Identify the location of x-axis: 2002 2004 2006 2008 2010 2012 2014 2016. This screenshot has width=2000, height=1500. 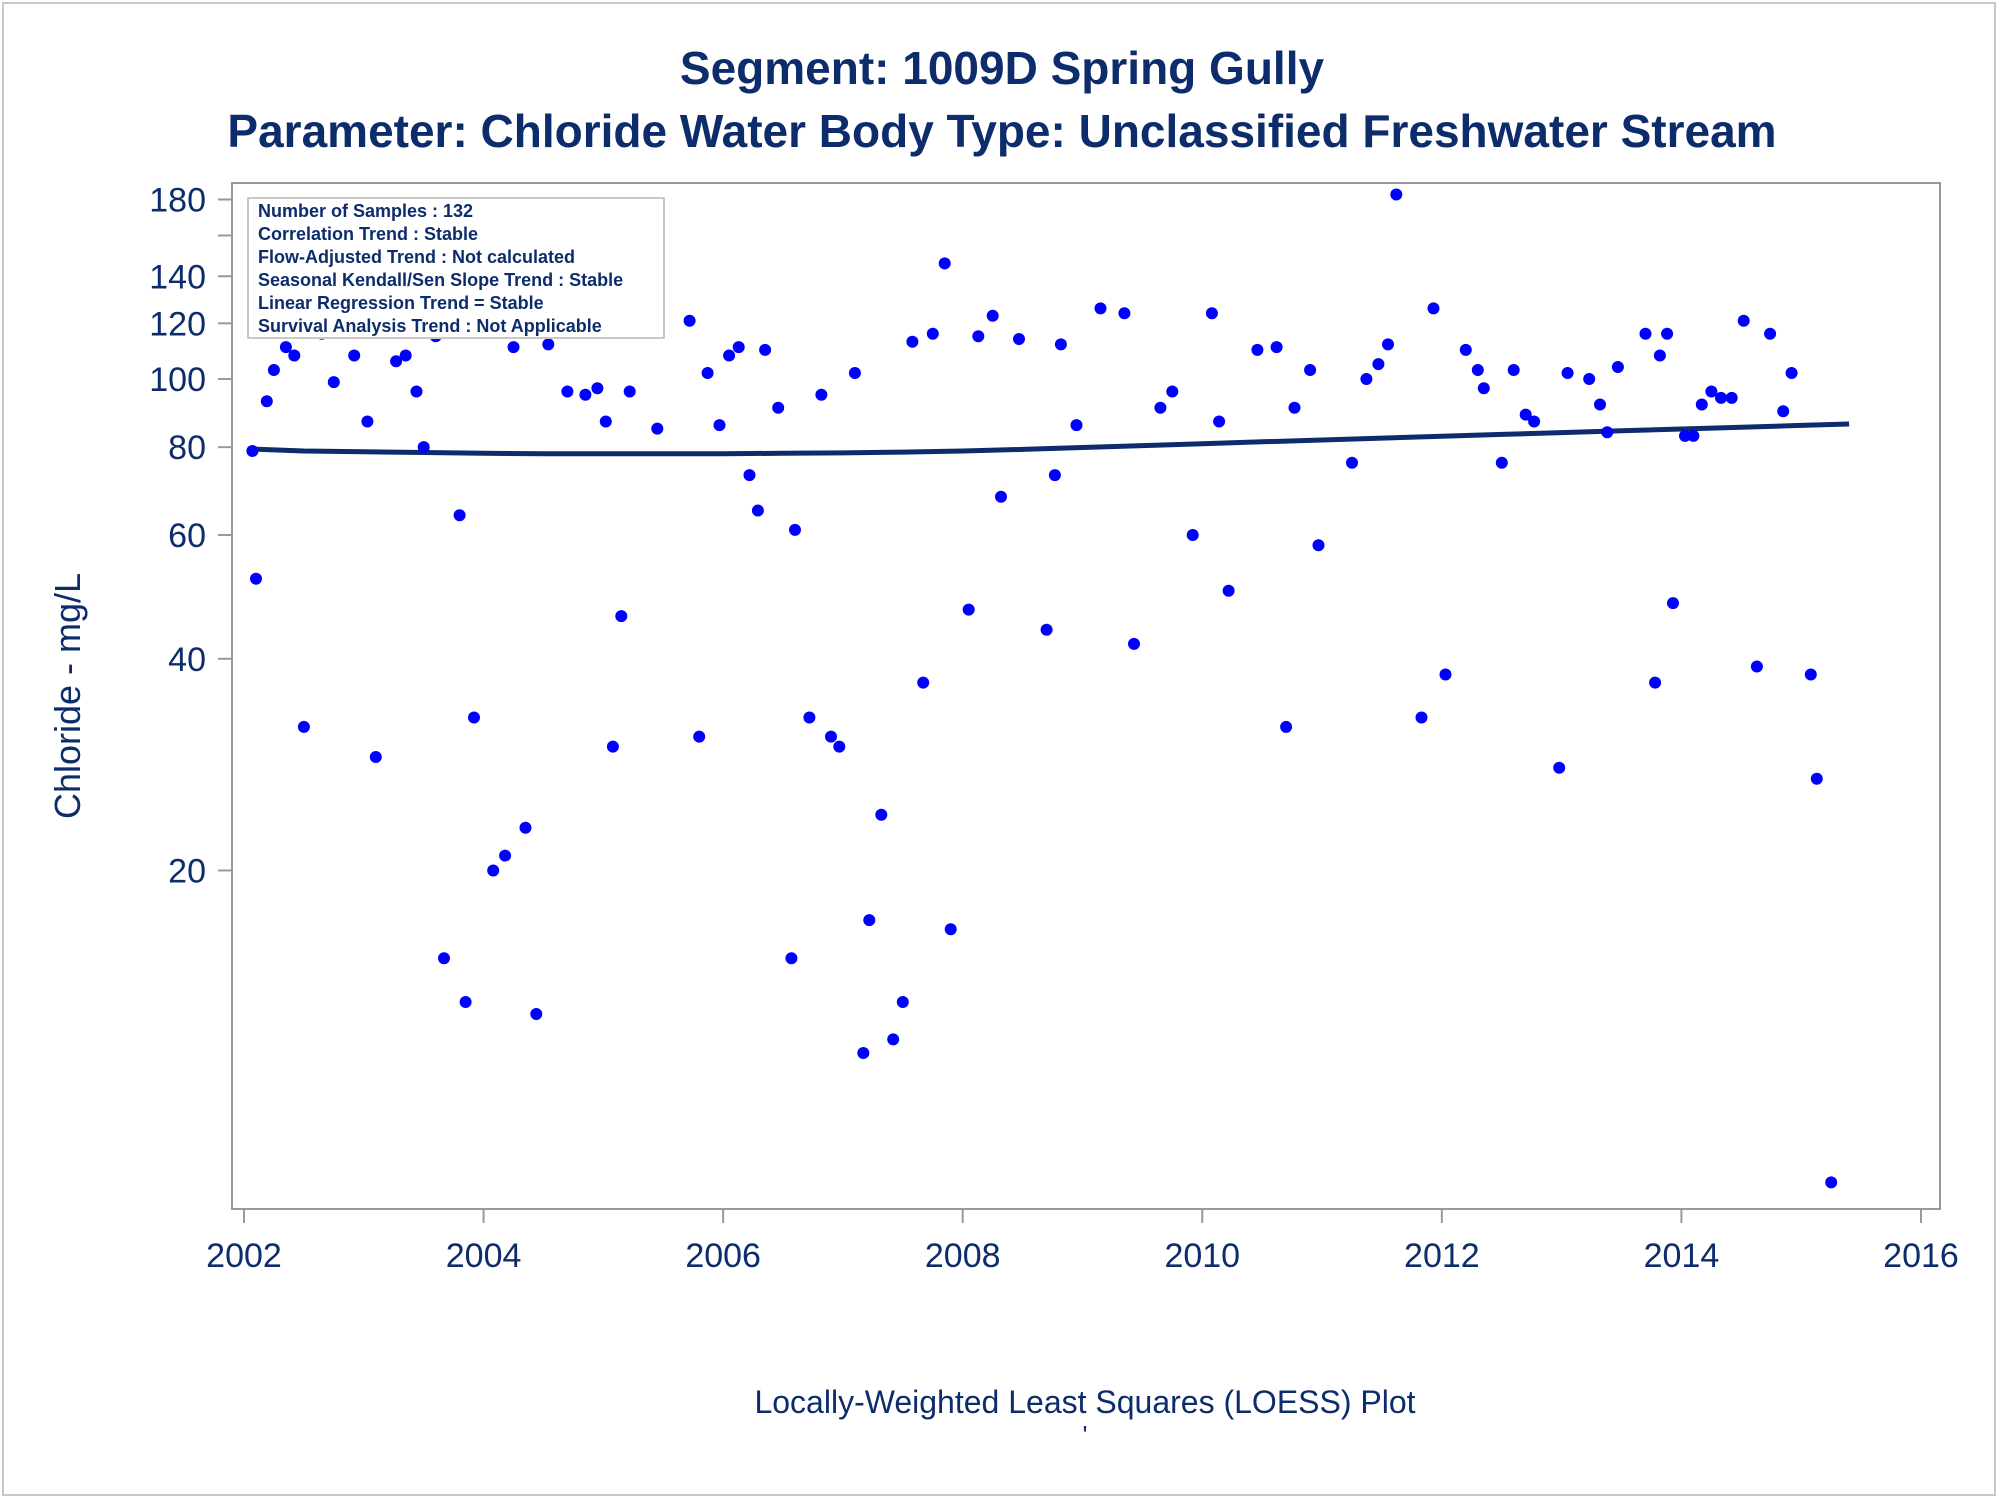
(1082, 1242).